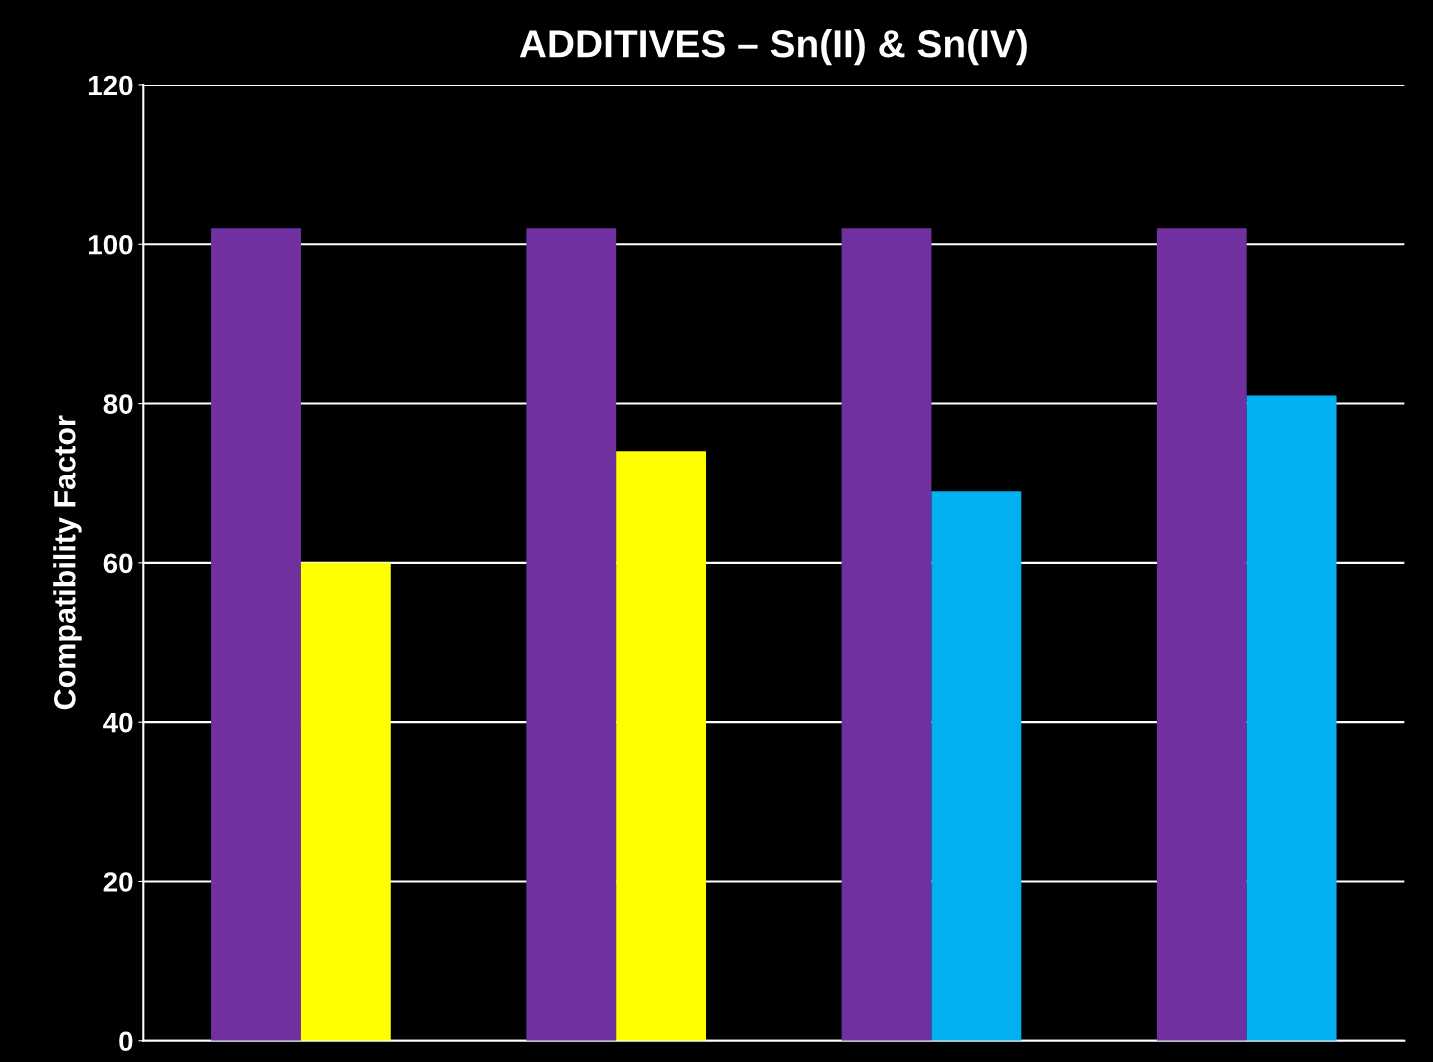 The image size is (1433, 1062). I want to click on y-tick-label: 80, so click(118, 404).